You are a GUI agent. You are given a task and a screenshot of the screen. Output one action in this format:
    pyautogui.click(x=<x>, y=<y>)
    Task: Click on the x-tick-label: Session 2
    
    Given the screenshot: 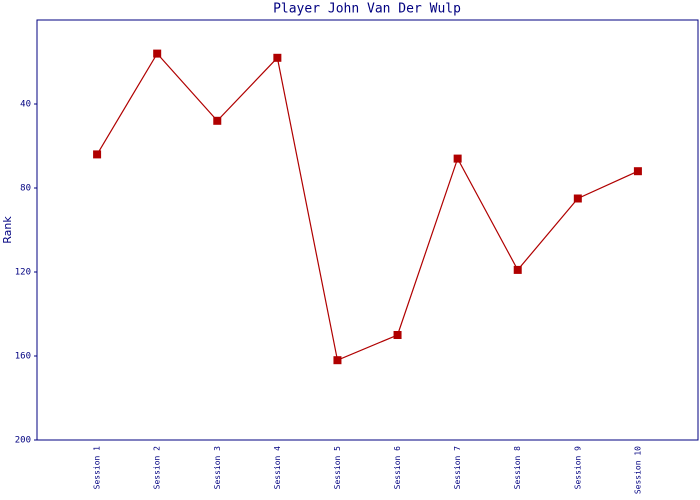 What is the action you would take?
    pyautogui.click(x=157, y=468)
    